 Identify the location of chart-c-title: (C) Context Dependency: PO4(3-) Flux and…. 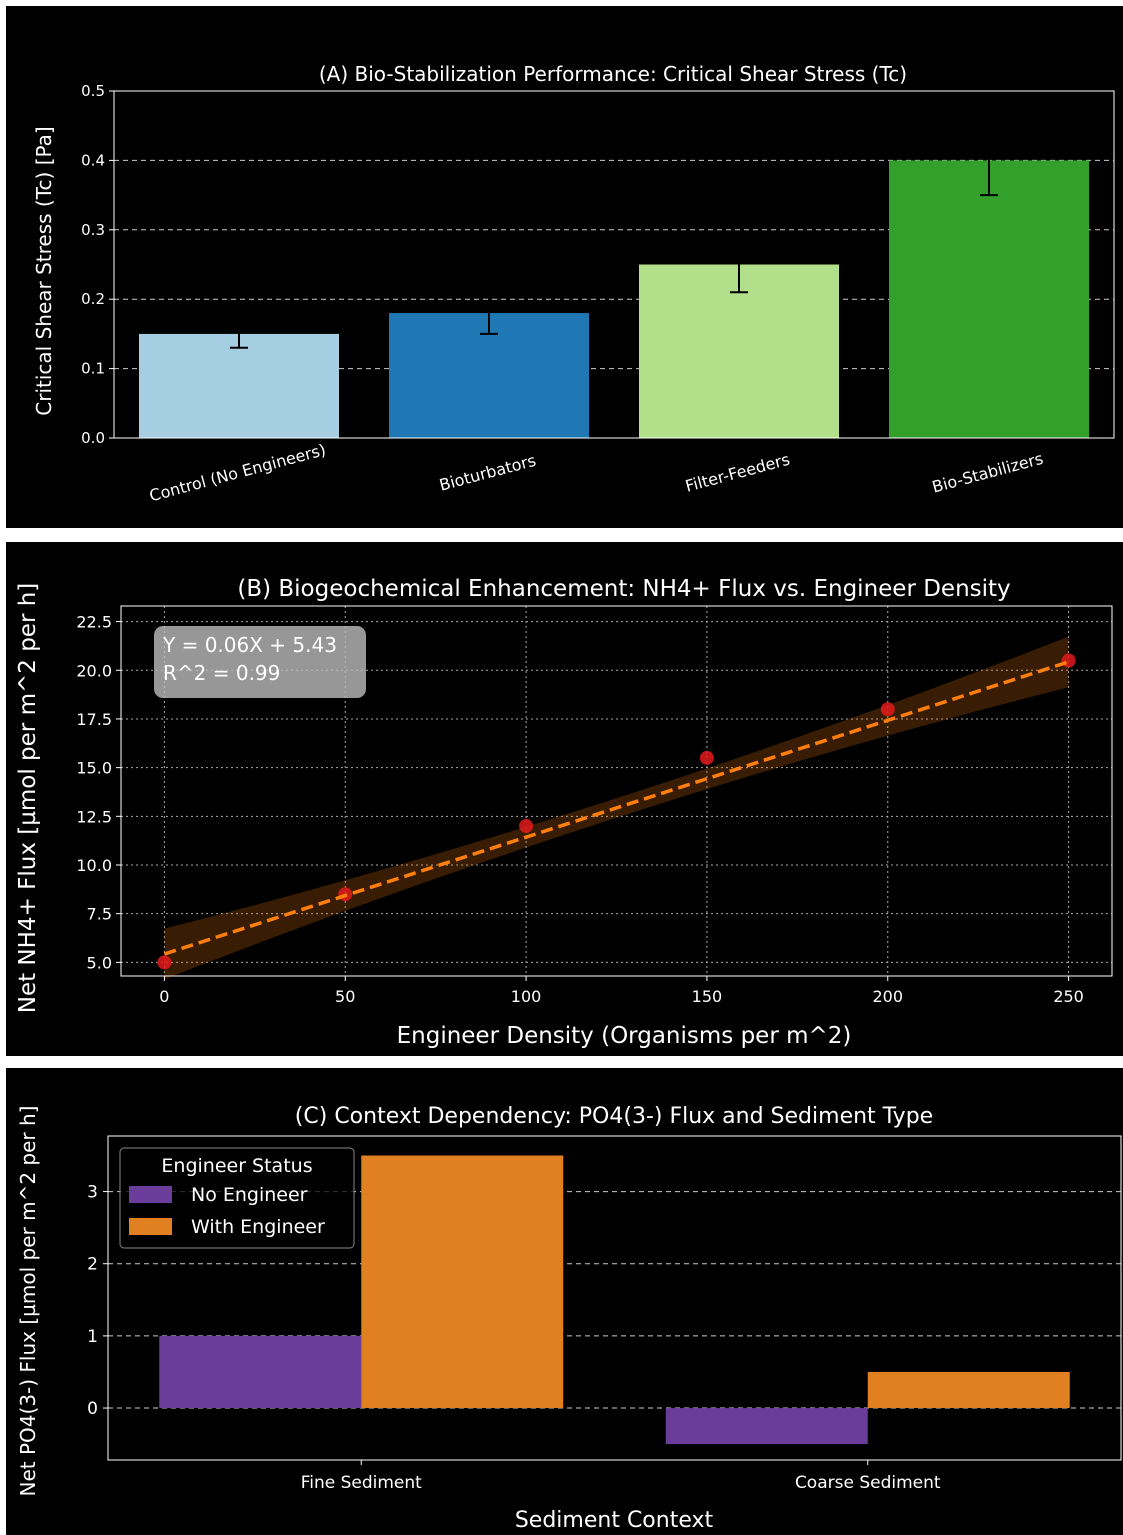
(614, 1116).